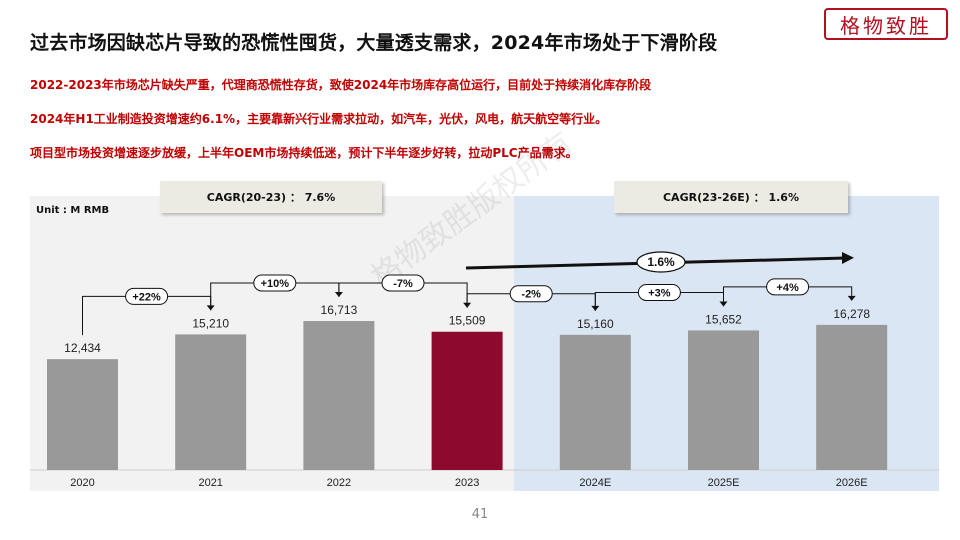 The height and width of the screenshot is (540, 960). I want to click on data-label-2021: 15,210, so click(210, 323).